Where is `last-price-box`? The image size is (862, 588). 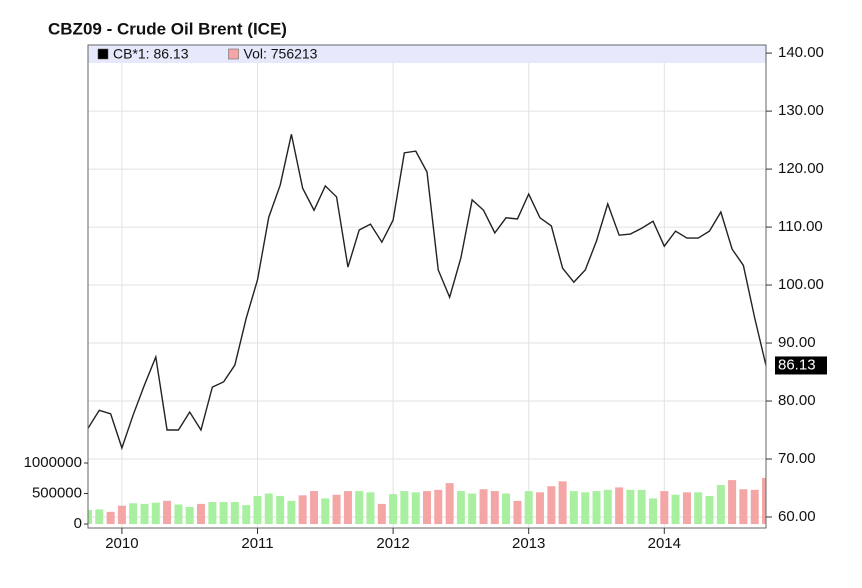
last-price-box is located at coordinates (801, 365).